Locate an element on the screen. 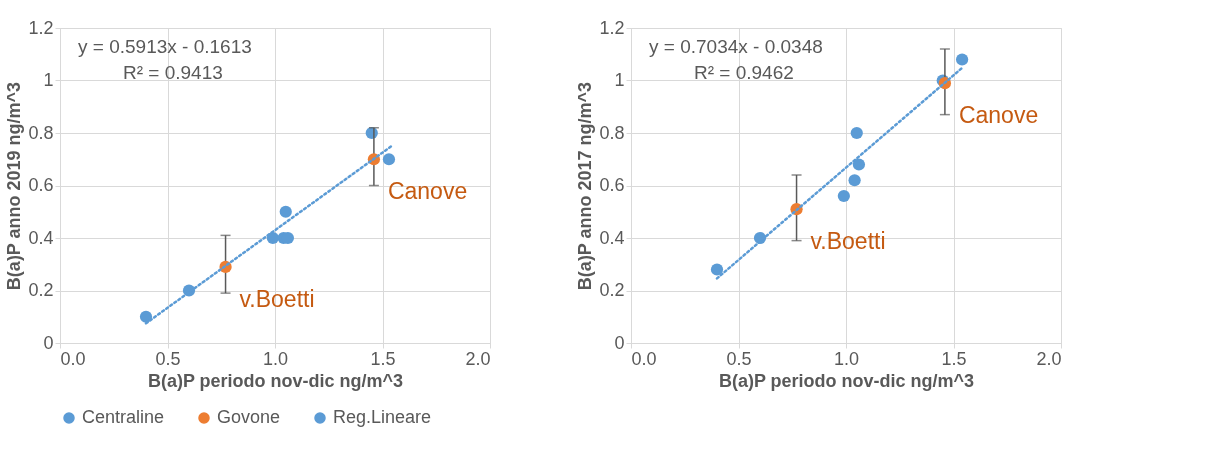  legend-label: Govone is located at coordinates (249, 417).